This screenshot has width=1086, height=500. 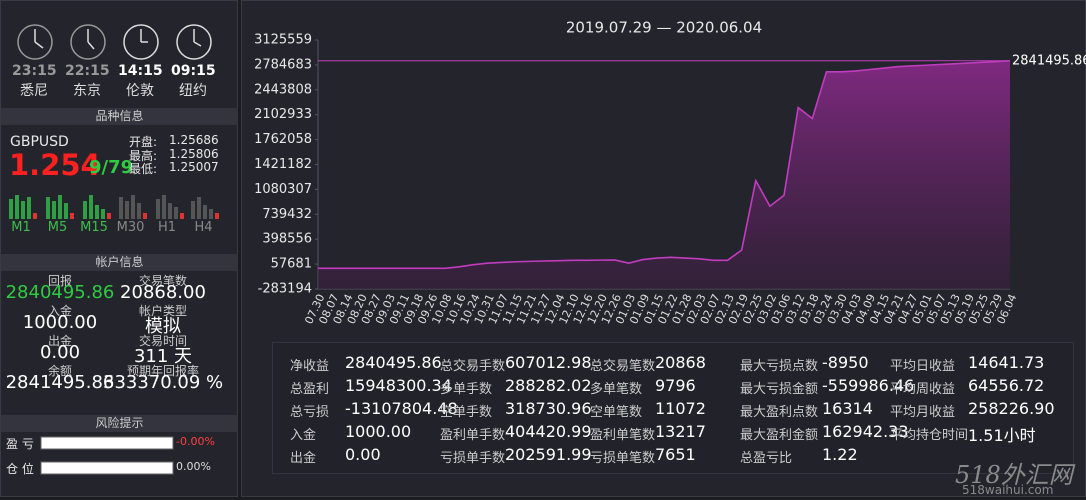 What do you see at coordinates (291, 264) in the screenshot?
I see `y-tick-label: 57681` at bounding box center [291, 264].